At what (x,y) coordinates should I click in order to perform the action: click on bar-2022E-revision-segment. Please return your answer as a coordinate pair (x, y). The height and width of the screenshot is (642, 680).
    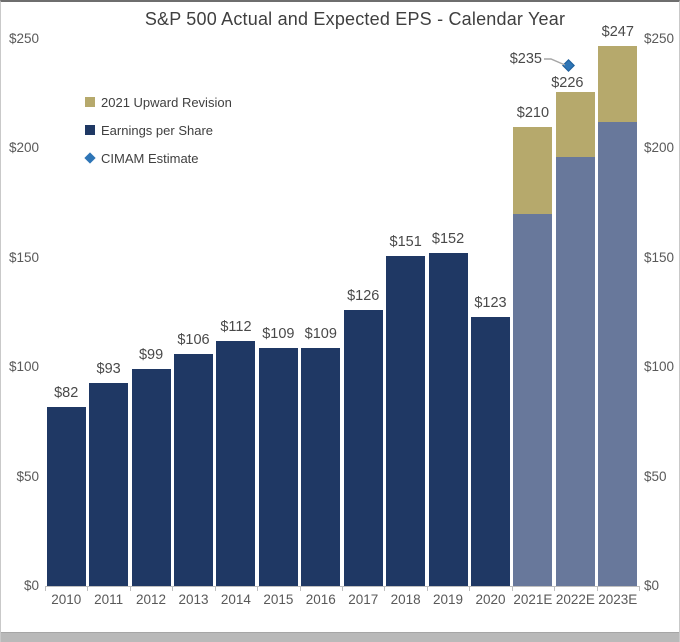
    Looking at the image, I should click on (575, 124).